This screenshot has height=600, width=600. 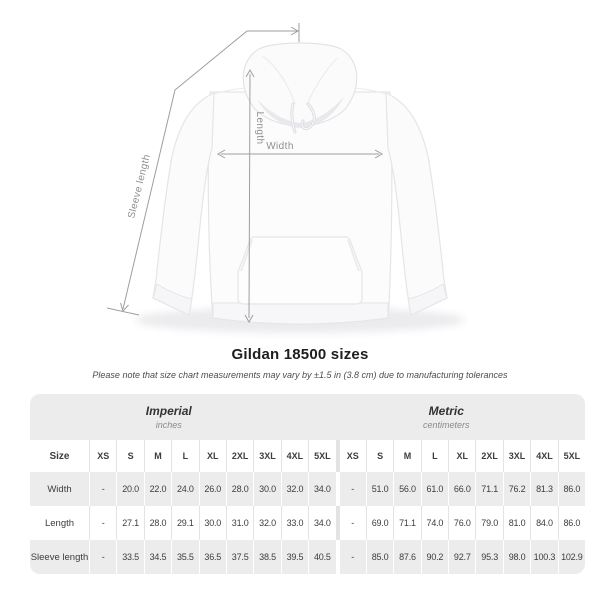 I want to click on value-cell: 76.0, so click(x=461, y=523).